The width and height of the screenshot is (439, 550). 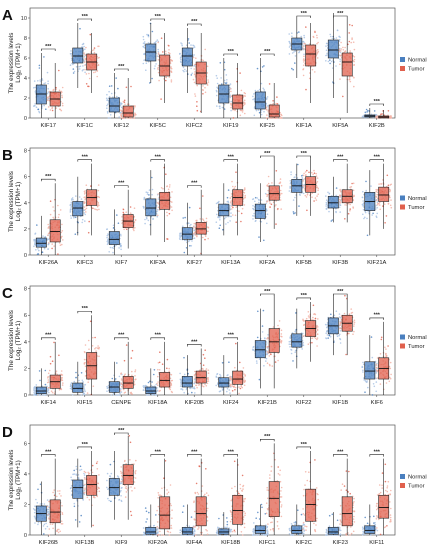 I want to click on legend-swatch-normal, so click(x=402, y=198).